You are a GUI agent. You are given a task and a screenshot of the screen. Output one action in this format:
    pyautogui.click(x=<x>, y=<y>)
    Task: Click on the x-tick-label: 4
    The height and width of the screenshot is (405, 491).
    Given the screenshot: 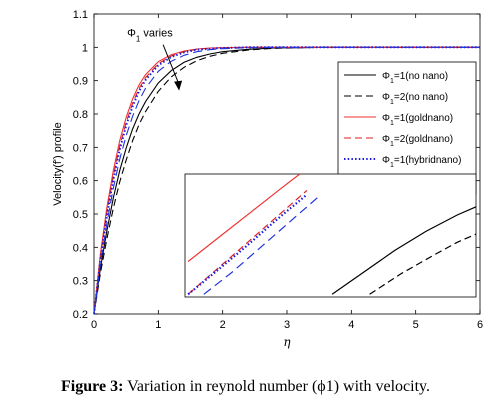 What is the action you would take?
    pyautogui.click(x=351, y=325)
    